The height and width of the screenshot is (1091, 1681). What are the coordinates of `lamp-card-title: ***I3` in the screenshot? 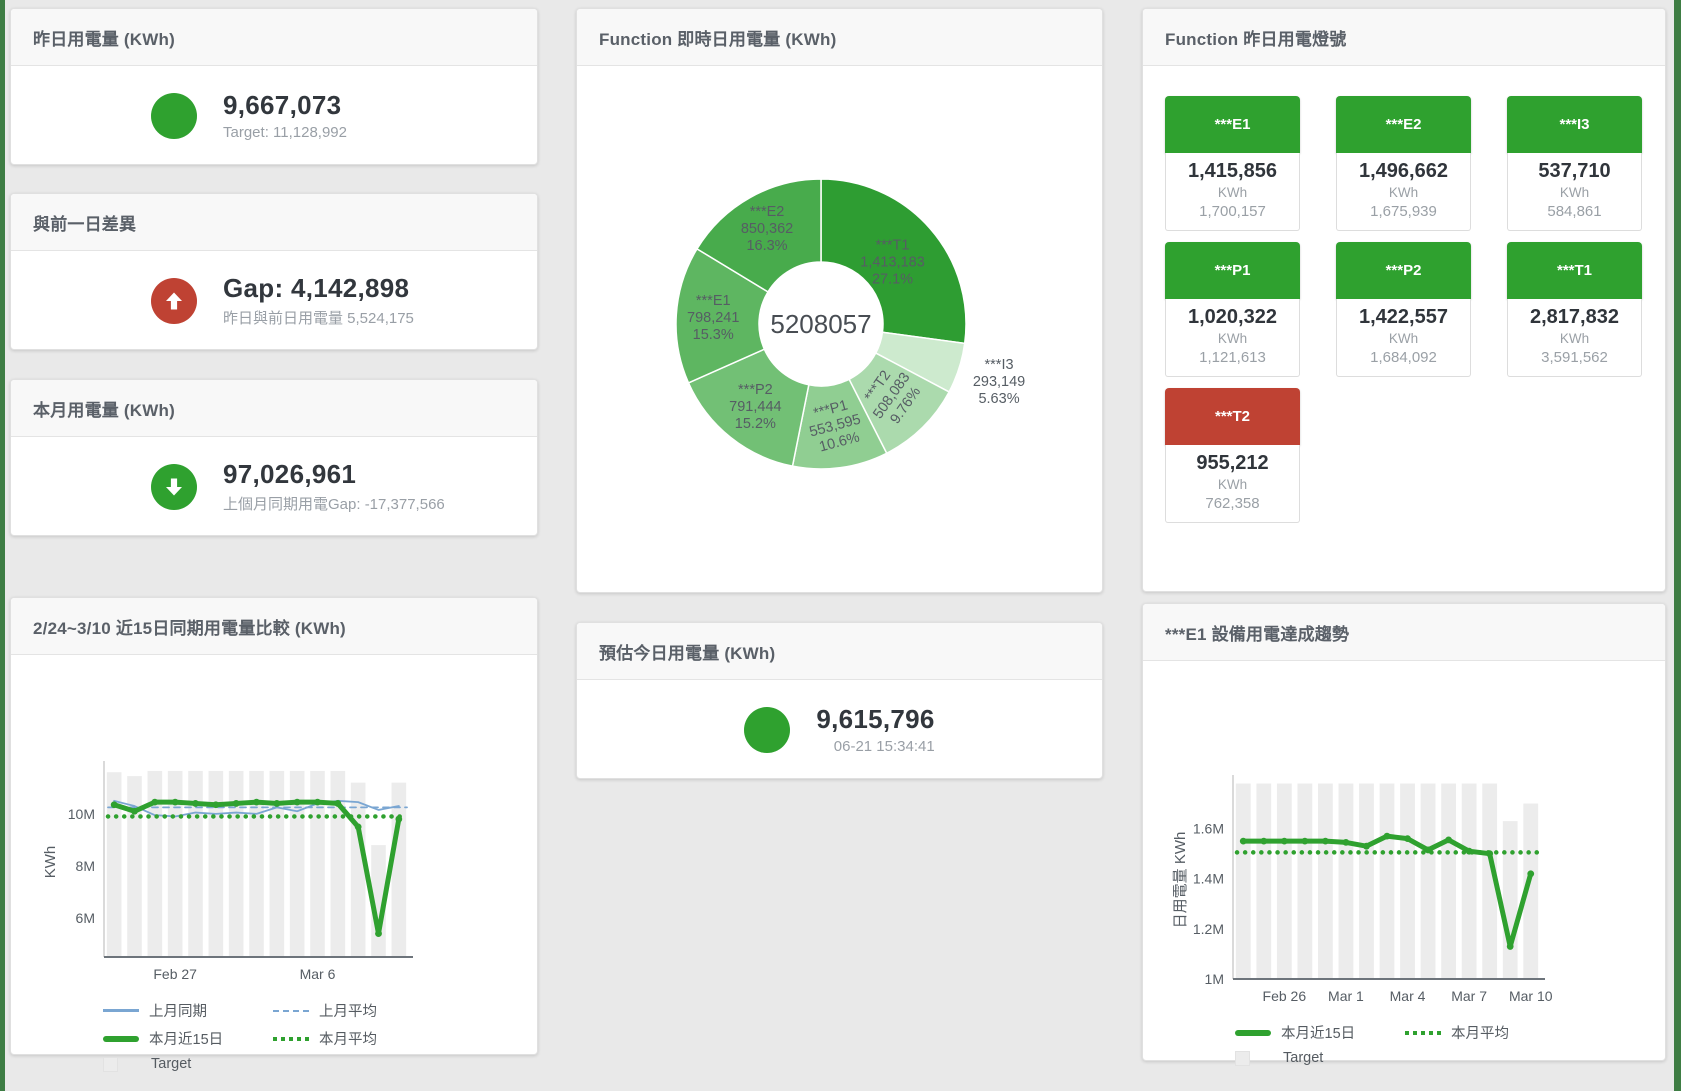 It's located at (1574, 124).